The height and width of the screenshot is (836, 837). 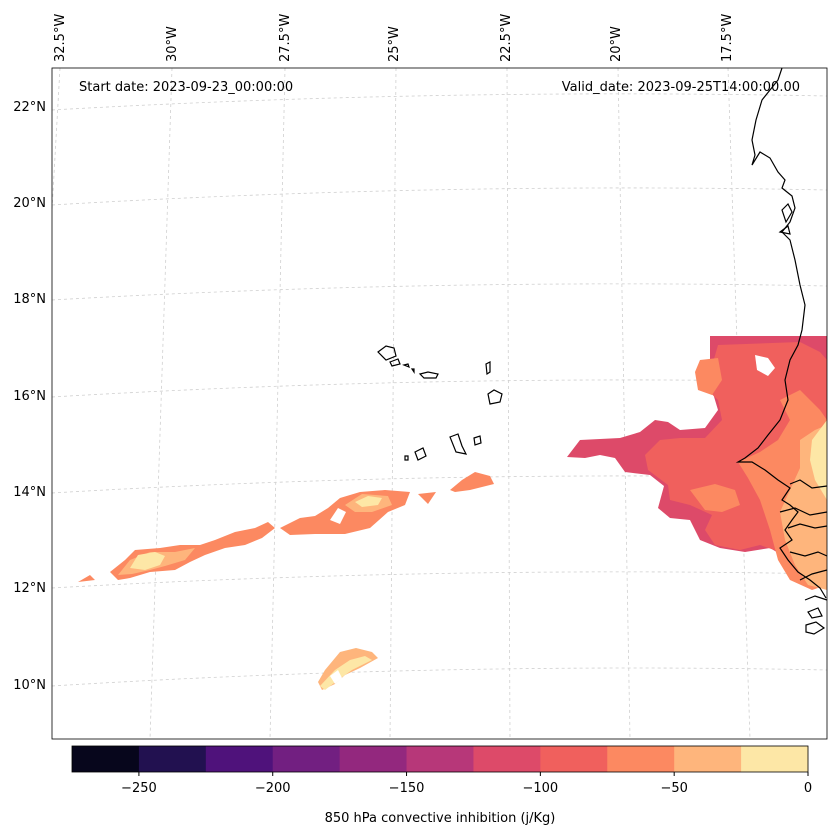 What do you see at coordinates (440, 818) in the screenshot?
I see `colorbar-label: 850 hPa convective inhibition (j/Kg)` at bounding box center [440, 818].